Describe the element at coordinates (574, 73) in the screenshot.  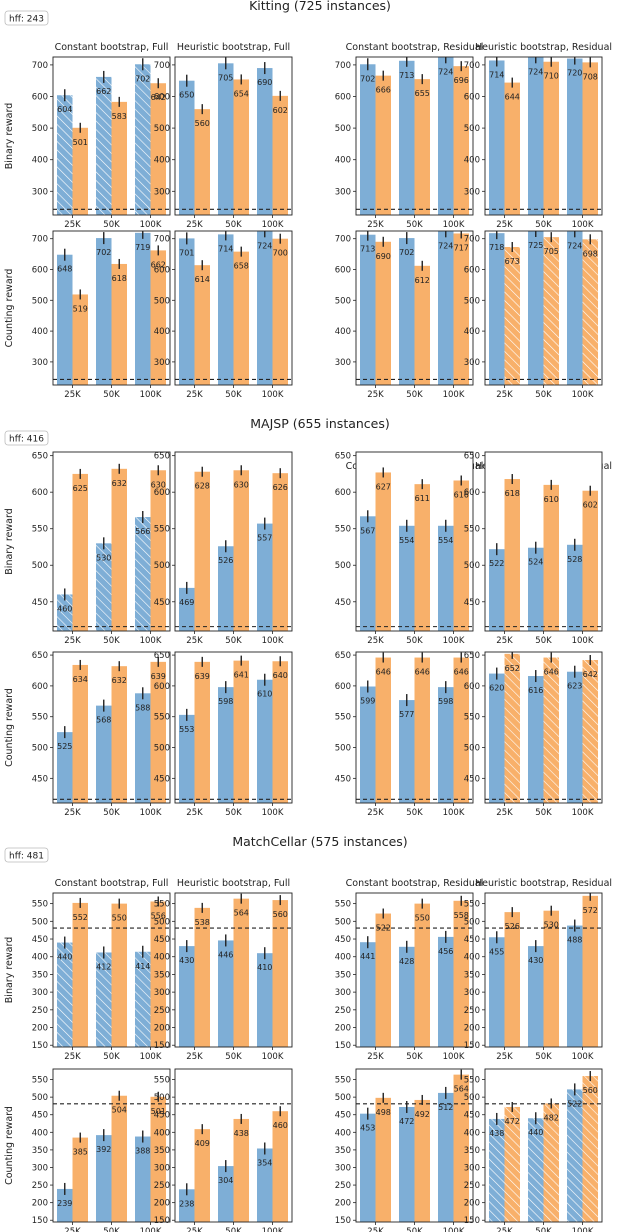
I see `data-label: 720` at that location.